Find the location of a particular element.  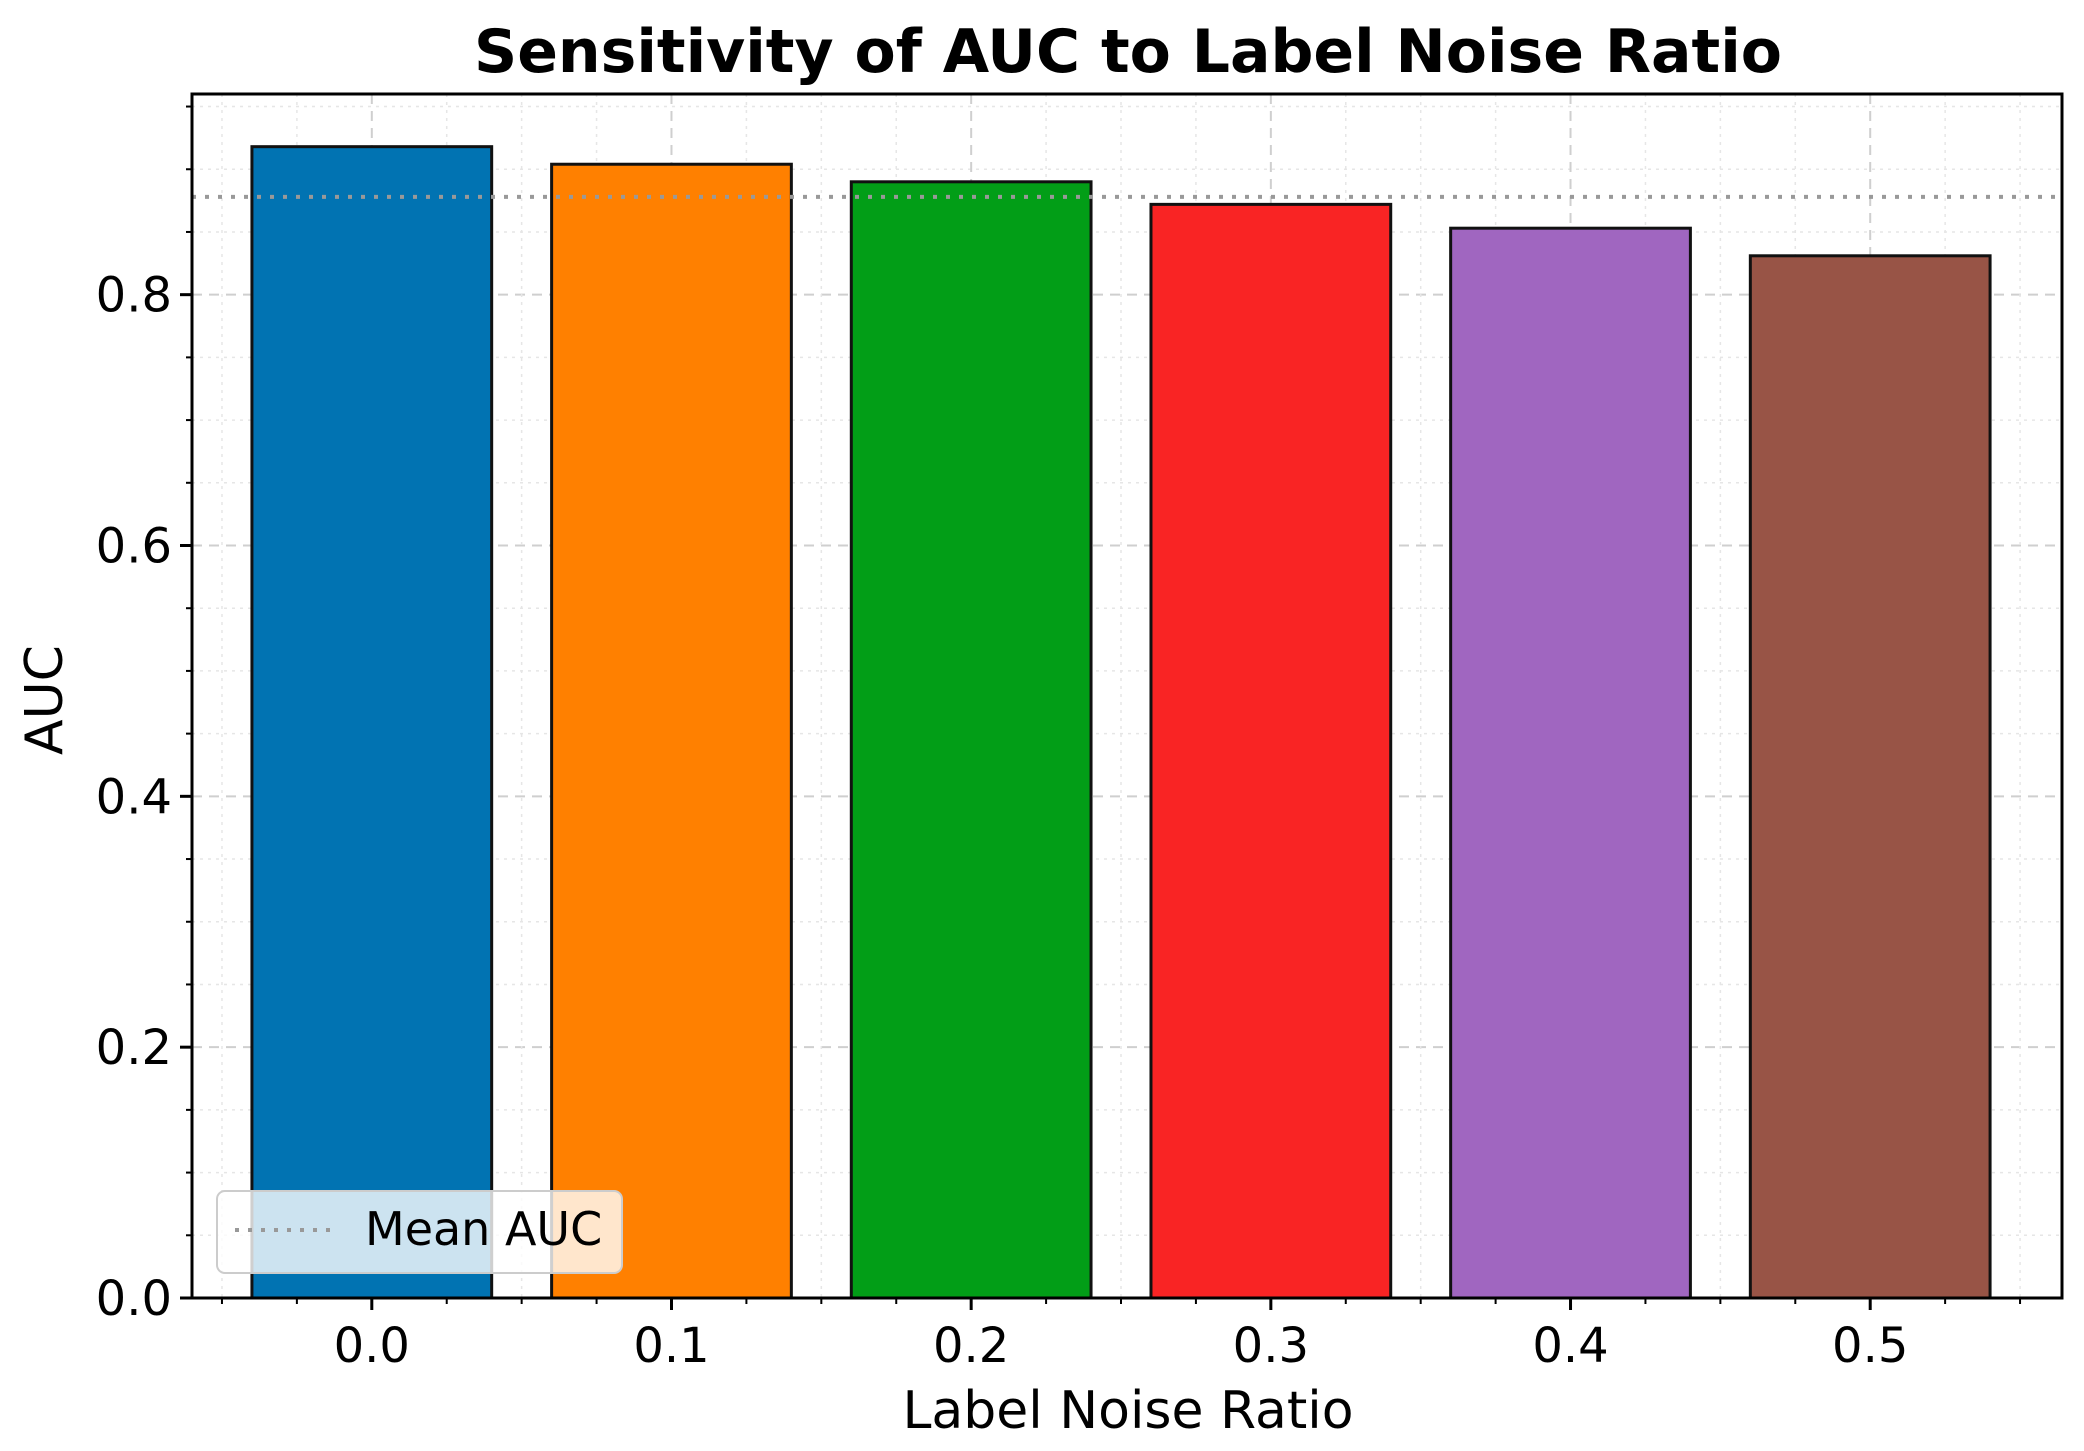

x-tick-label: 0.1 is located at coordinates (671, 1346).